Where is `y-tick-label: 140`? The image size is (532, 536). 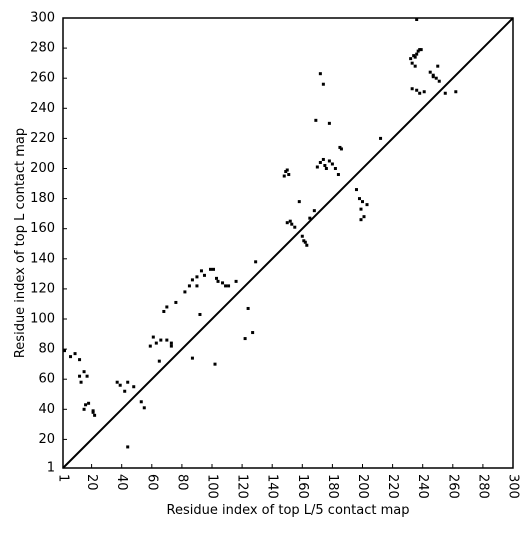
y-tick-label: 140 is located at coordinates (42, 258).